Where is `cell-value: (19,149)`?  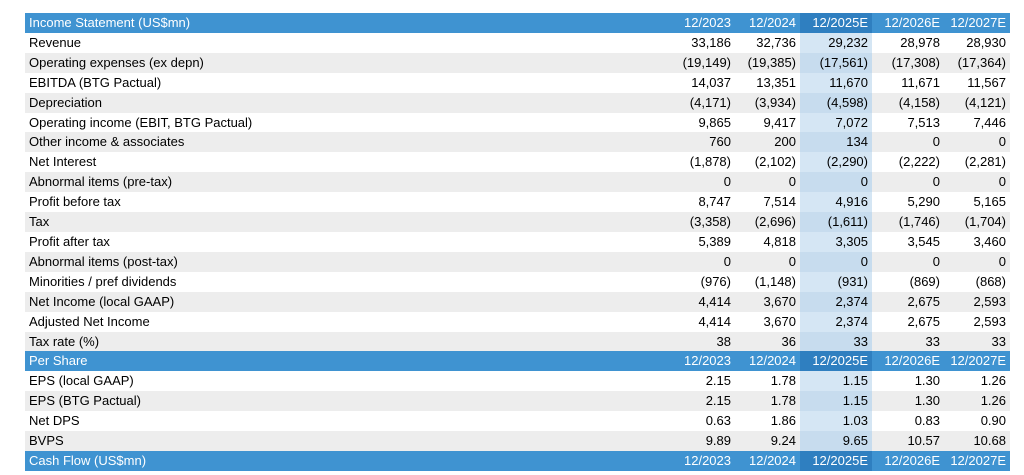 cell-value: (19,149) is located at coordinates (700, 62).